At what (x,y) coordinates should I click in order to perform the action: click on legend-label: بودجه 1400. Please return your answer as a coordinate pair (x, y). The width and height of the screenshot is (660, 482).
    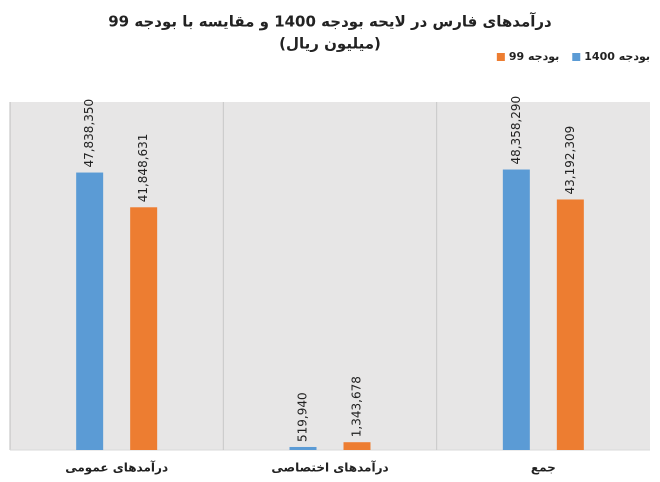
    Looking at the image, I should click on (617, 56).